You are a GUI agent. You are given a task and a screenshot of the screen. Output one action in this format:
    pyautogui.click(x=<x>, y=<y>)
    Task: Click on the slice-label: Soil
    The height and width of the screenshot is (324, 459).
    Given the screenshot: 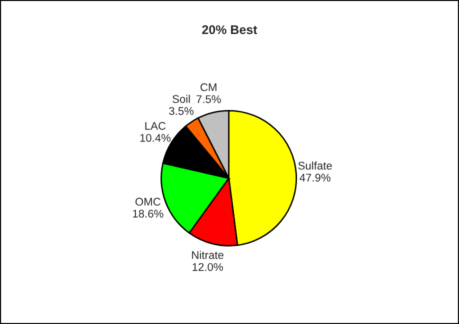 What is the action you would take?
    pyautogui.click(x=181, y=98)
    